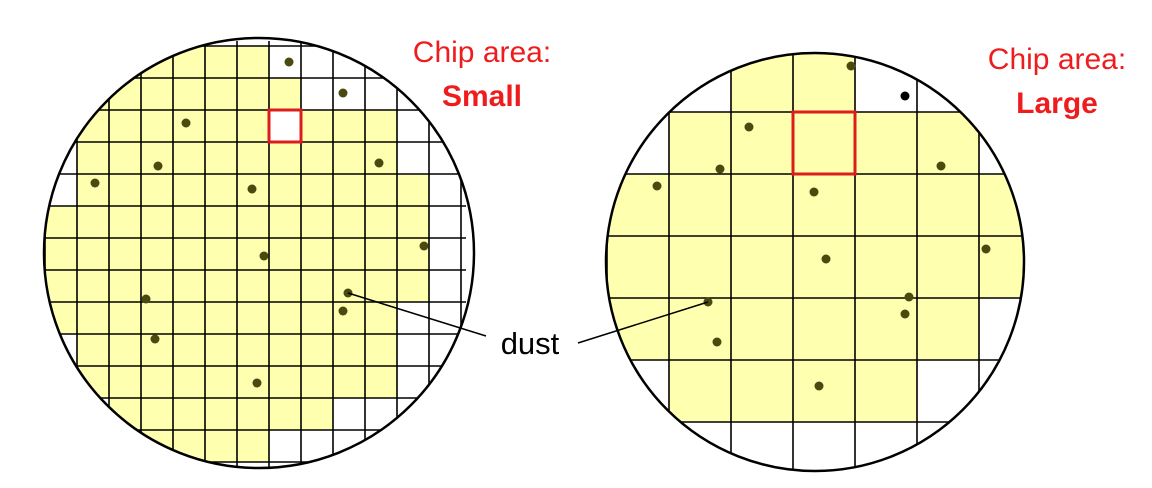  What do you see at coordinates (530, 343) in the screenshot?
I see `dust-label: dust` at bounding box center [530, 343].